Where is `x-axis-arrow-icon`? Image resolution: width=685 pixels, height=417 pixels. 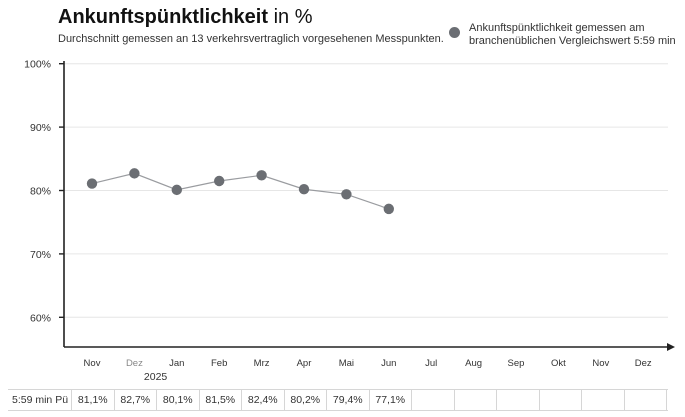
x-axis-arrow-icon is located at coordinates (671, 347).